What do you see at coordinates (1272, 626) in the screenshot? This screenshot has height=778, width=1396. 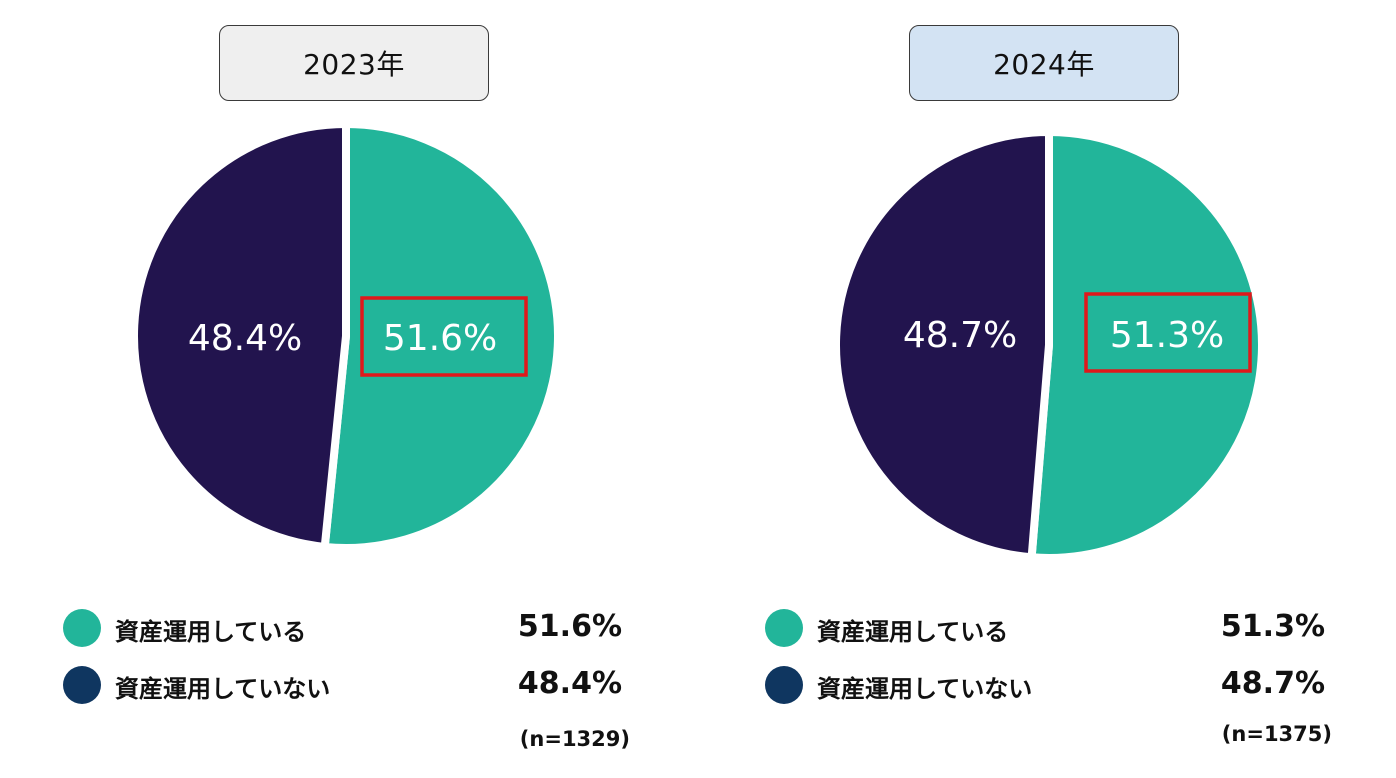 I see `legend-value-investing-2024: 51.3%` at bounding box center [1272, 626].